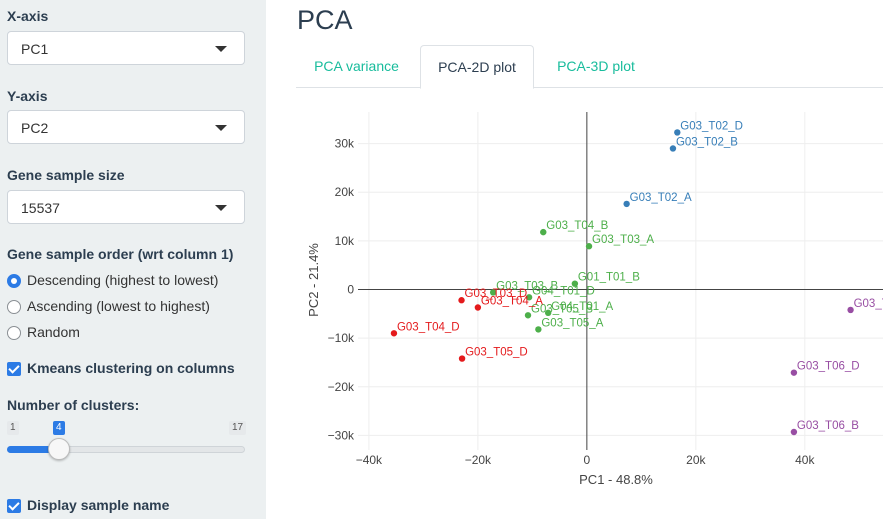 The width and height of the screenshot is (883, 519). Describe the element at coordinates (577, 226) in the screenshot. I see `point-label: G03_T04_B` at that location.